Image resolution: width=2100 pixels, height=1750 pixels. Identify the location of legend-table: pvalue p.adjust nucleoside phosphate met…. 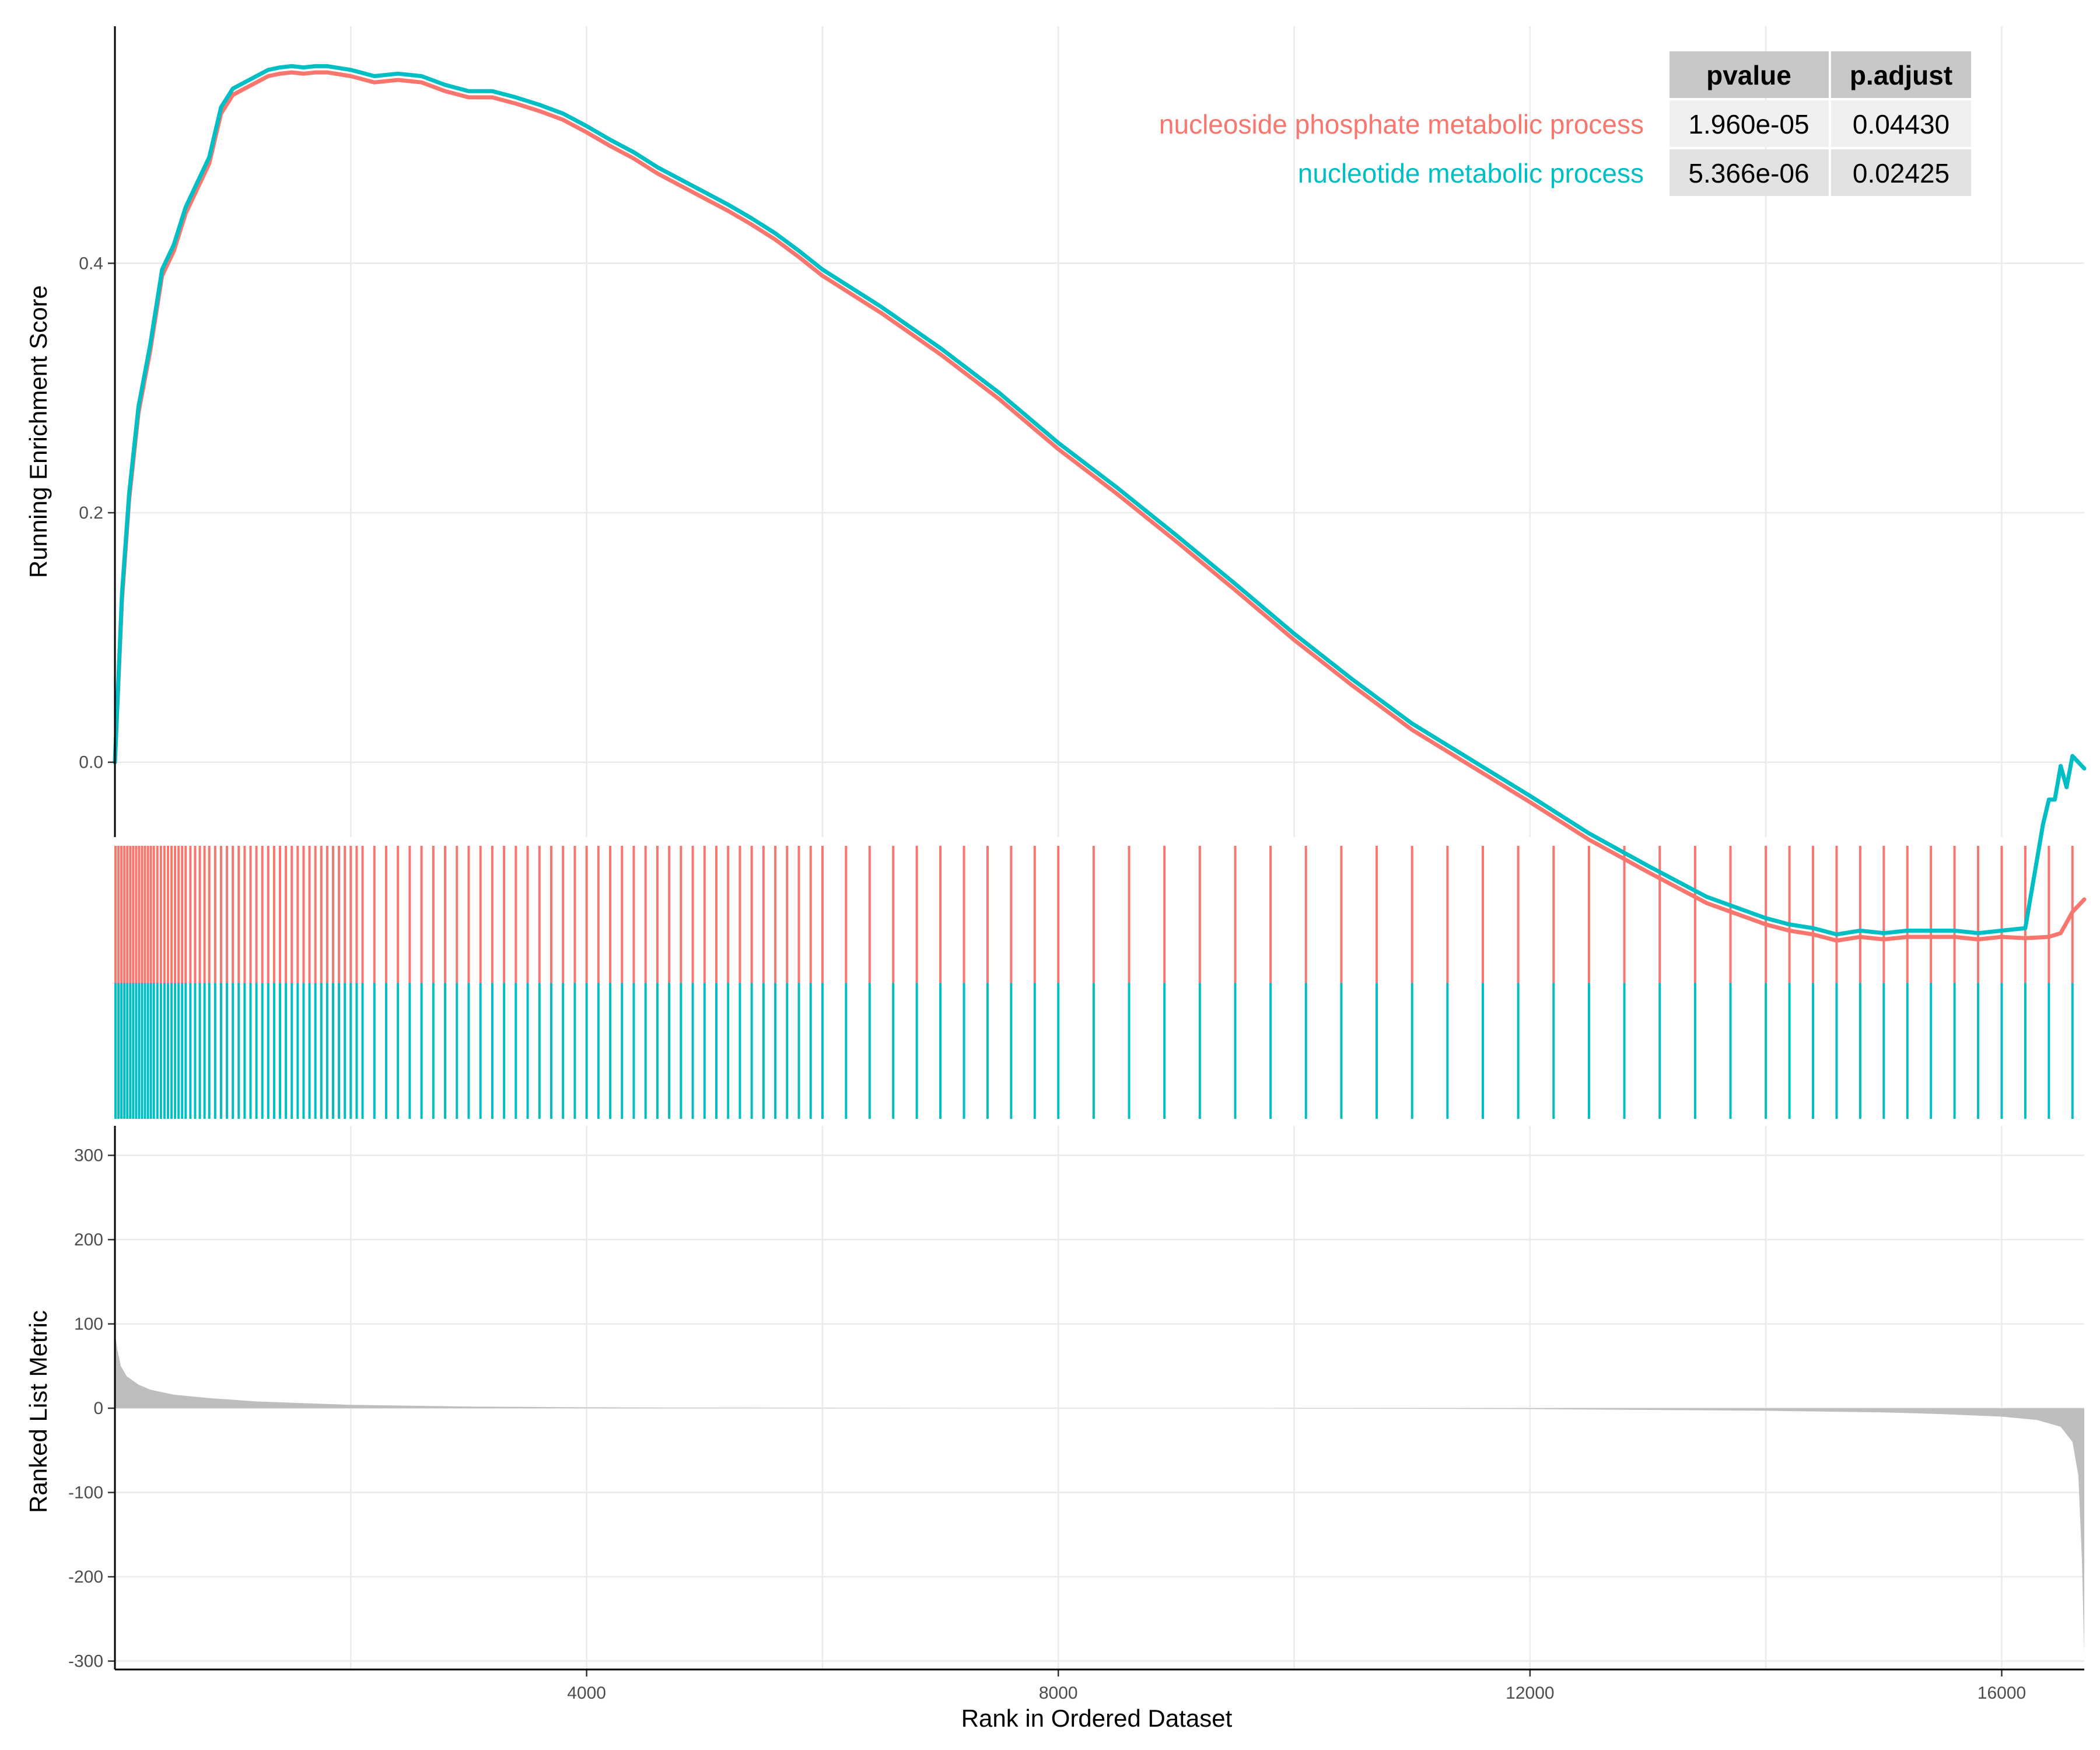
(1565, 123).